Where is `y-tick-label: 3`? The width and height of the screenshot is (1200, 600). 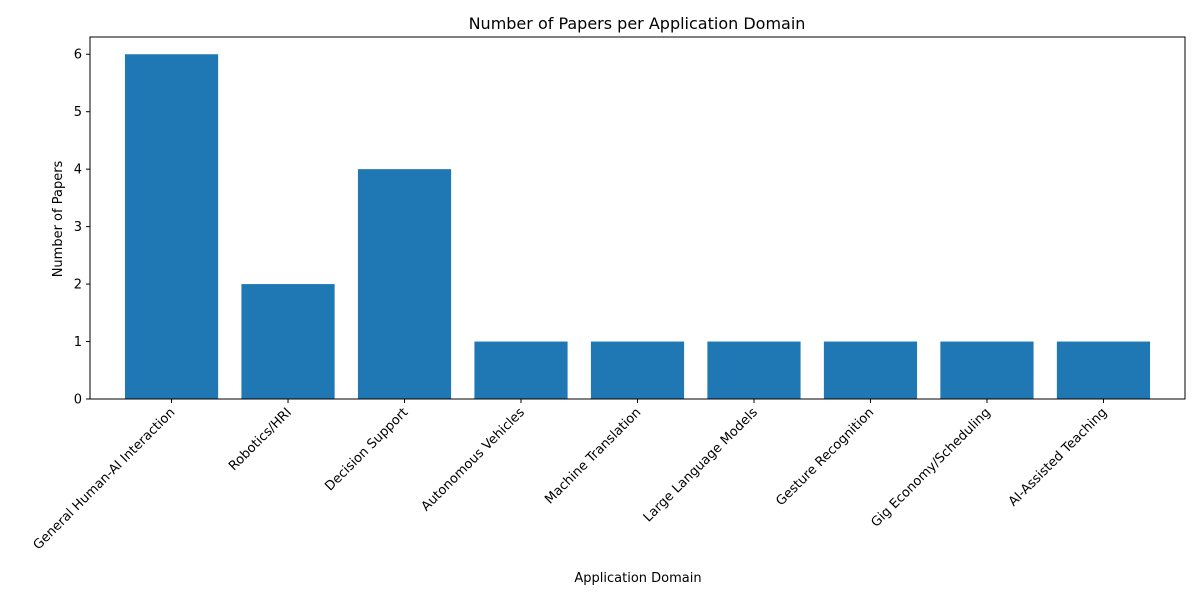
y-tick-label: 3 is located at coordinates (78, 227).